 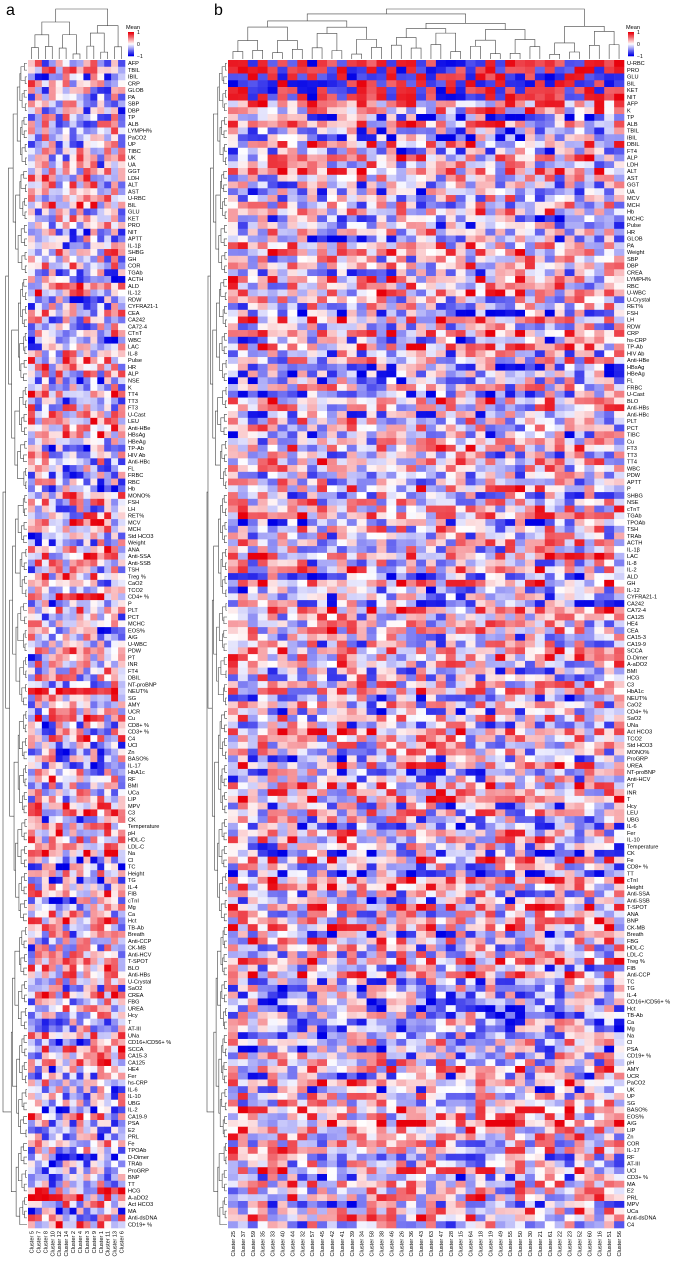 What do you see at coordinates (133, 409) in the screenshot?
I see `row-label: FT3` at bounding box center [133, 409].